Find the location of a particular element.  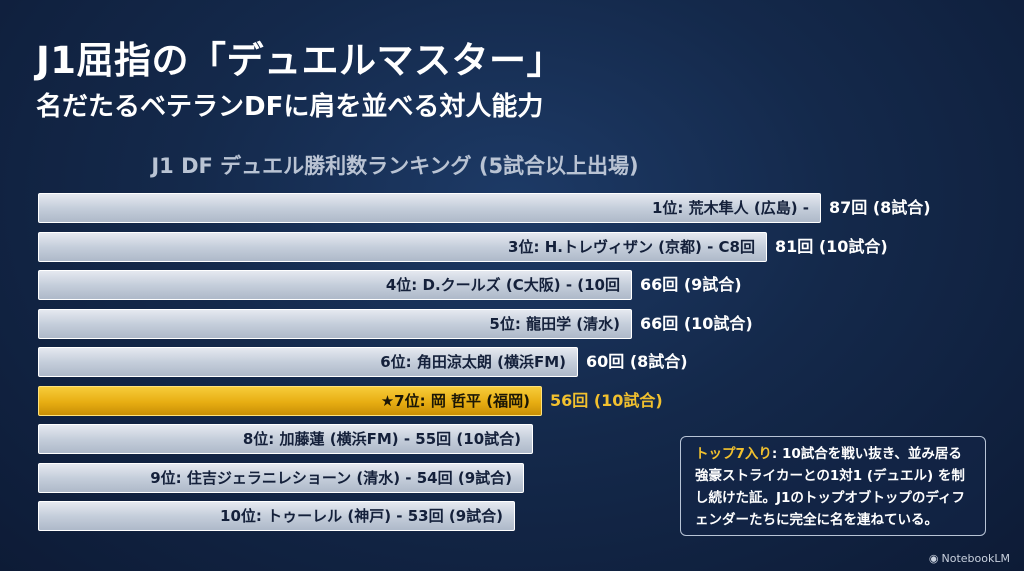

page-subtitle: 名だたるベテランDFに肩を並べる対人能力 is located at coordinates (290, 107).